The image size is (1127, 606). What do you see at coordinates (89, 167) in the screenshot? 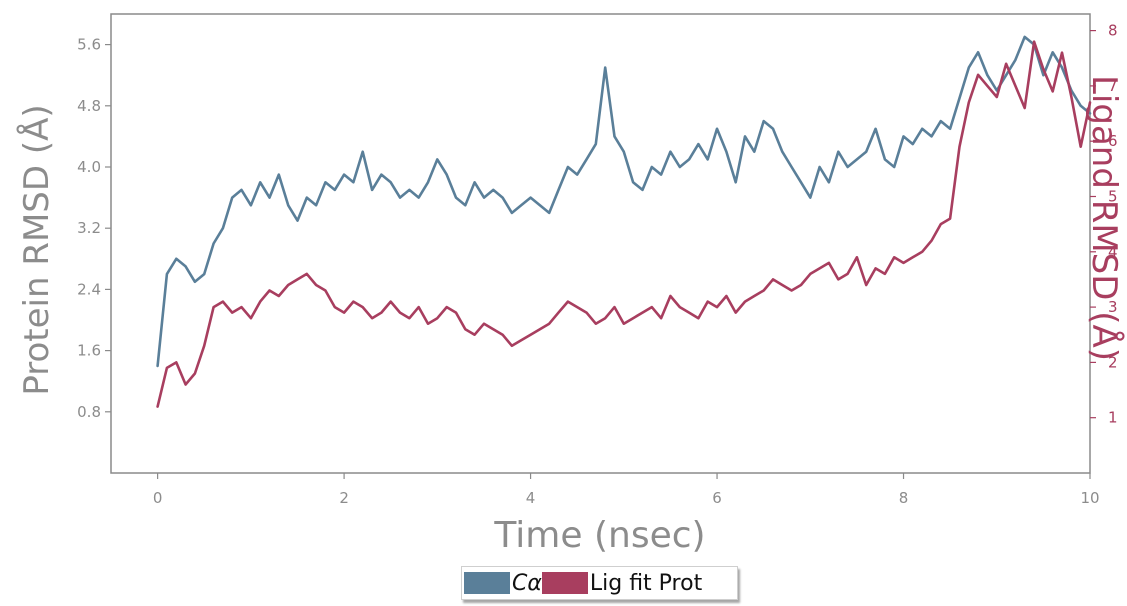
I see `y-left-tick-label: 4.0` at bounding box center [89, 167].